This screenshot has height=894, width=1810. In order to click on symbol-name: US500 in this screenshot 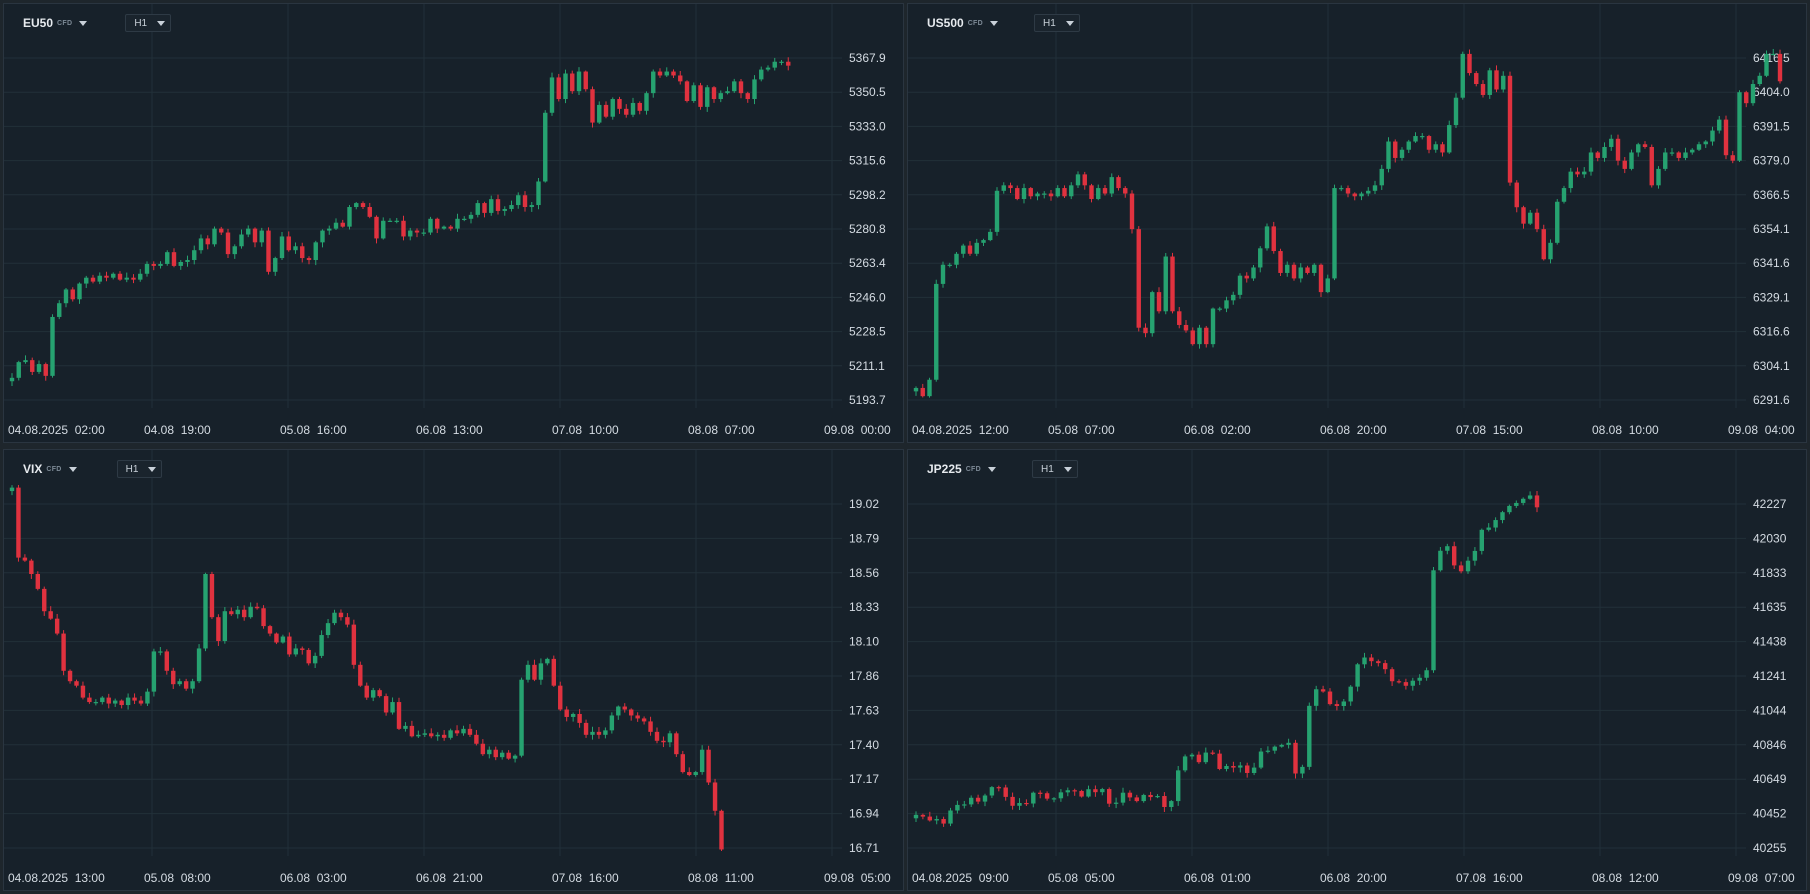, I will do `click(945, 23)`.